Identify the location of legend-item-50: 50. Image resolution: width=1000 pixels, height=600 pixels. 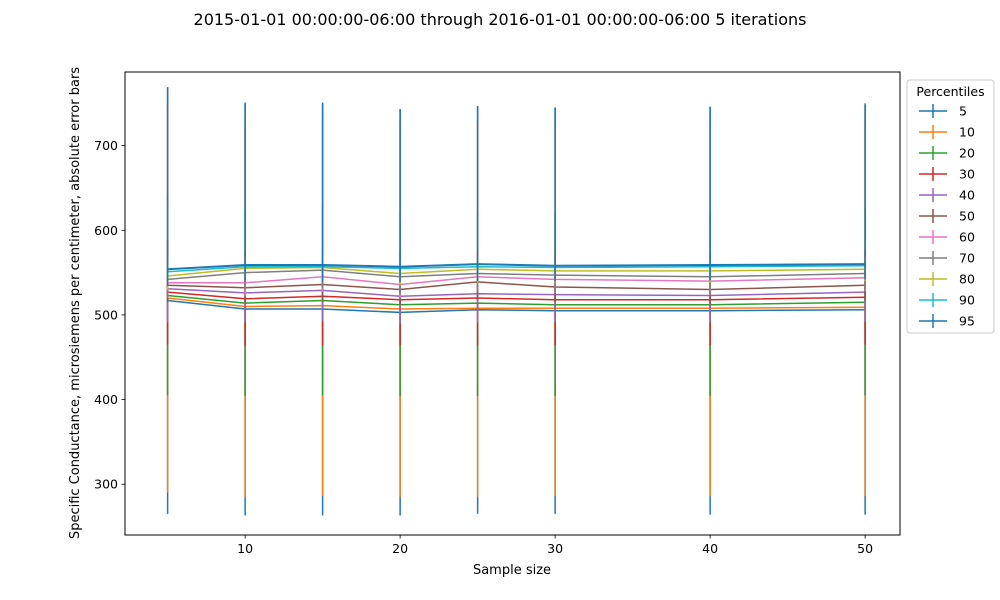
(947, 216).